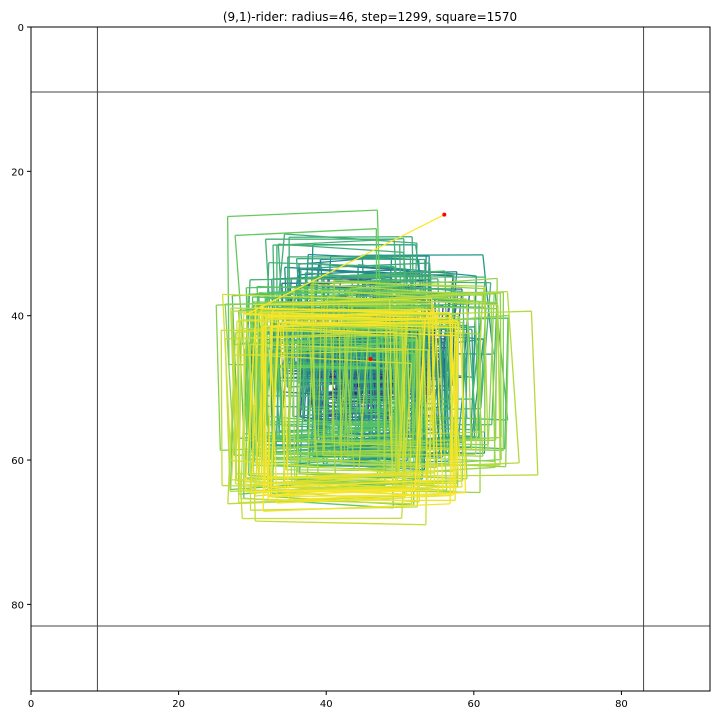 Image resolution: width=720 pixels, height=720 pixels. What do you see at coordinates (21, 28) in the screenshot?
I see `y-tick-label: 0` at bounding box center [21, 28].